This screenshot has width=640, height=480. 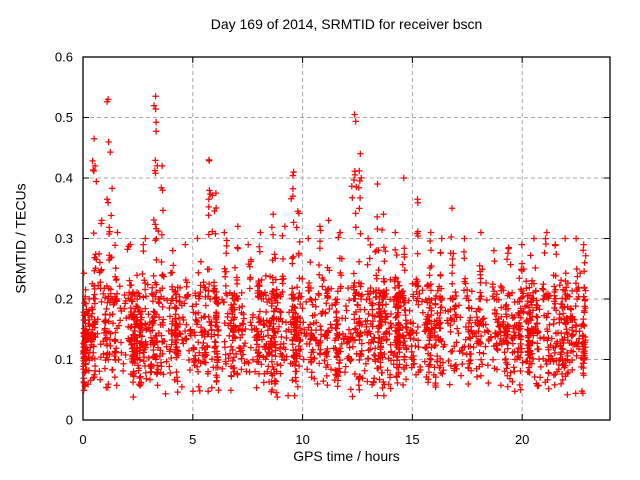 What do you see at coordinates (302, 439) in the screenshot?
I see `x-tick-label: 10` at bounding box center [302, 439].